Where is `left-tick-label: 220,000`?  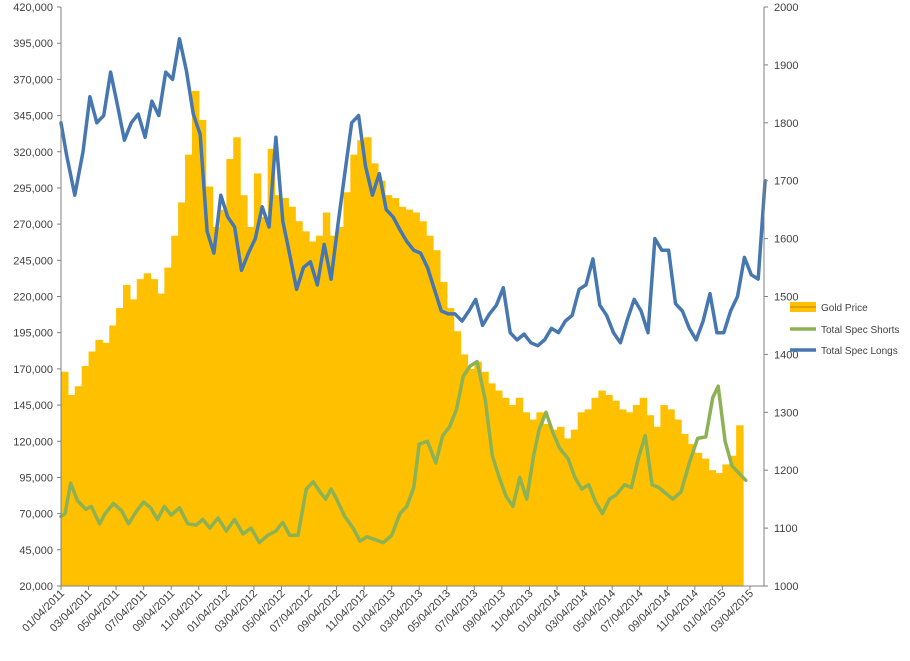
left-tick-label: 220,000 is located at coordinates (33, 298).